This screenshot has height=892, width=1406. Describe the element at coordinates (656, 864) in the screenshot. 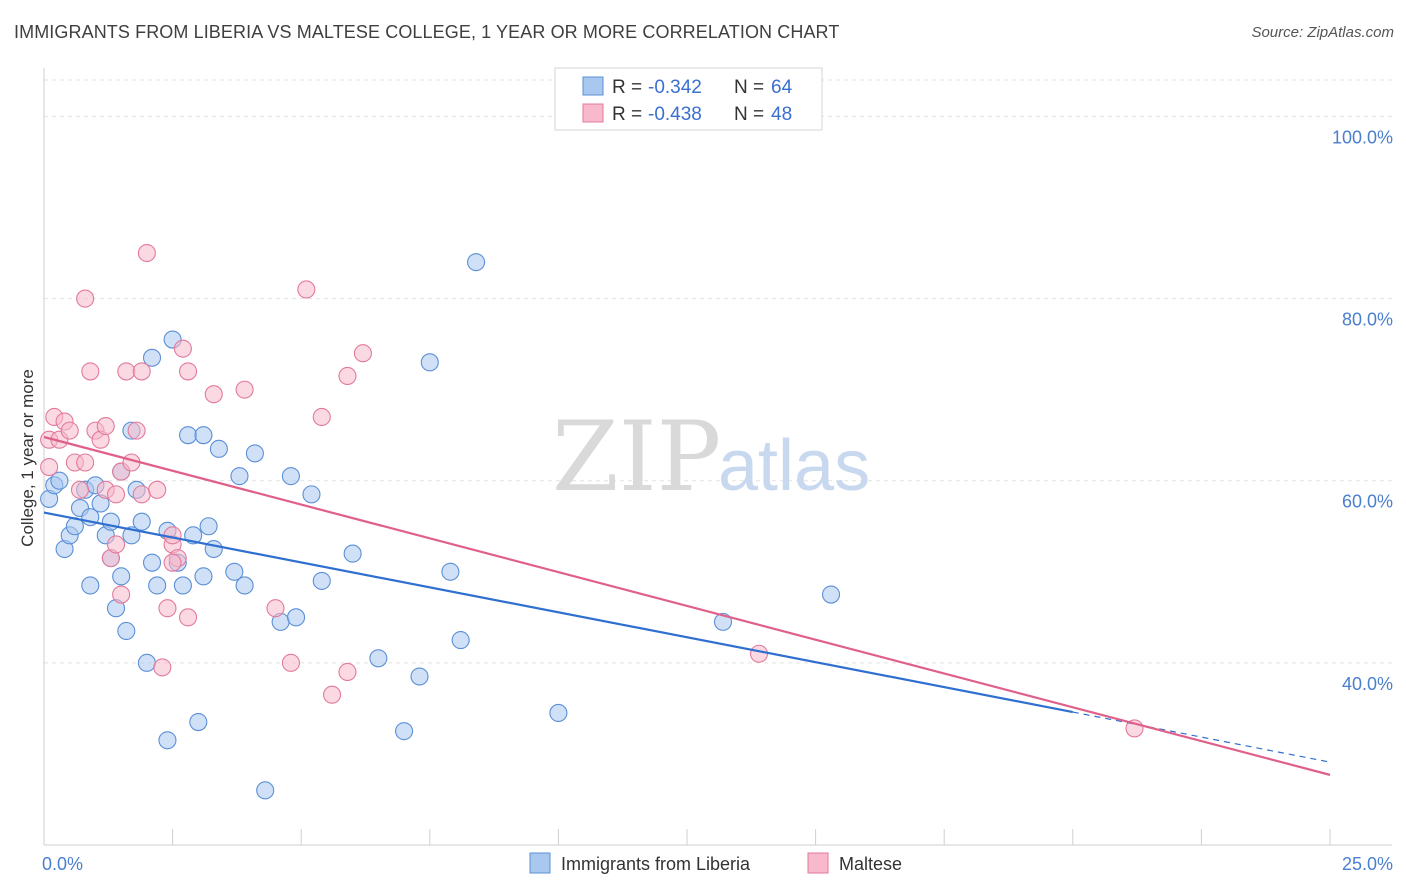

I see `bottom-legend-label-liberia: Immigrants from Liberia` at that location.